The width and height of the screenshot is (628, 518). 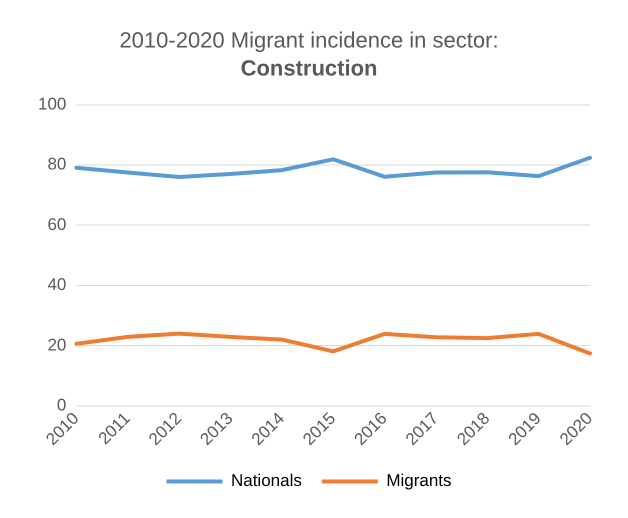 I want to click on legend-label: Nationals, so click(x=266, y=480).